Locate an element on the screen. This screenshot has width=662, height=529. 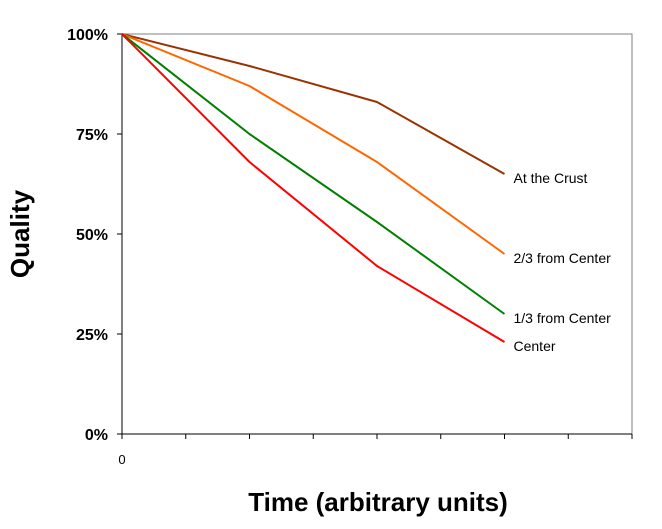
y-axis-title: Quality is located at coordinates (20, 233).